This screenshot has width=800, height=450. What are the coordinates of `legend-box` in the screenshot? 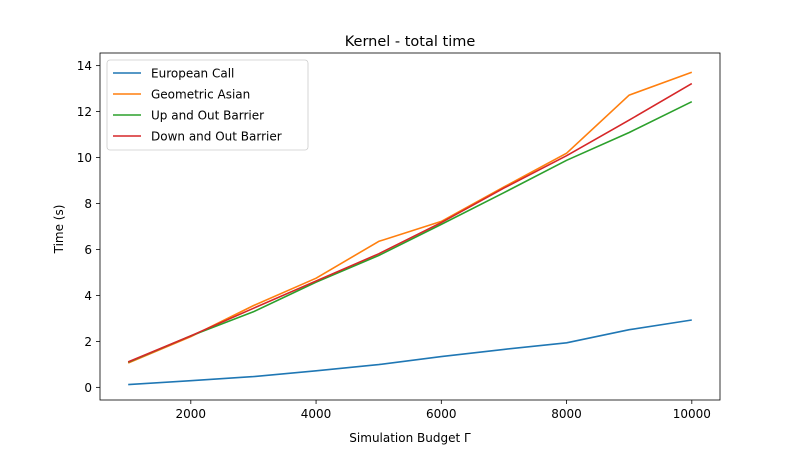 It's located at (207, 105).